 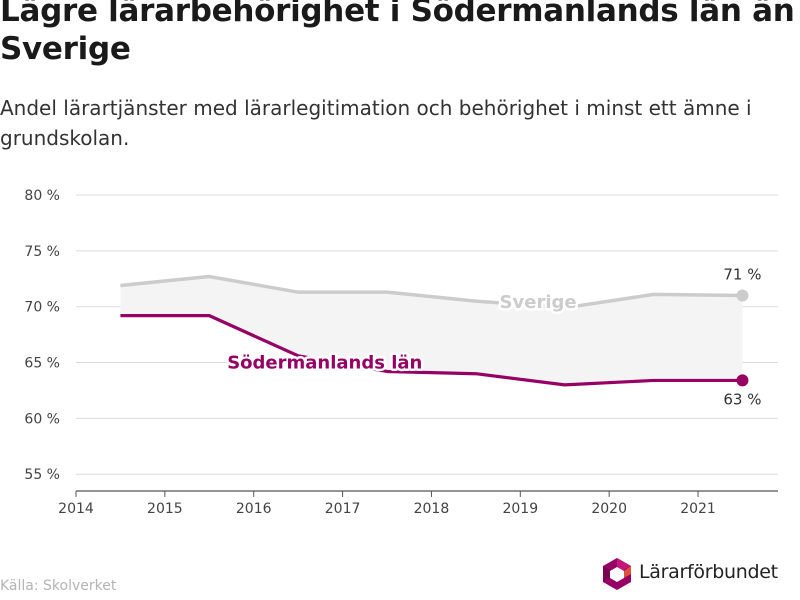 What do you see at coordinates (65, 49) in the screenshot?
I see `title-line-2: Sverige` at bounding box center [65, 49].